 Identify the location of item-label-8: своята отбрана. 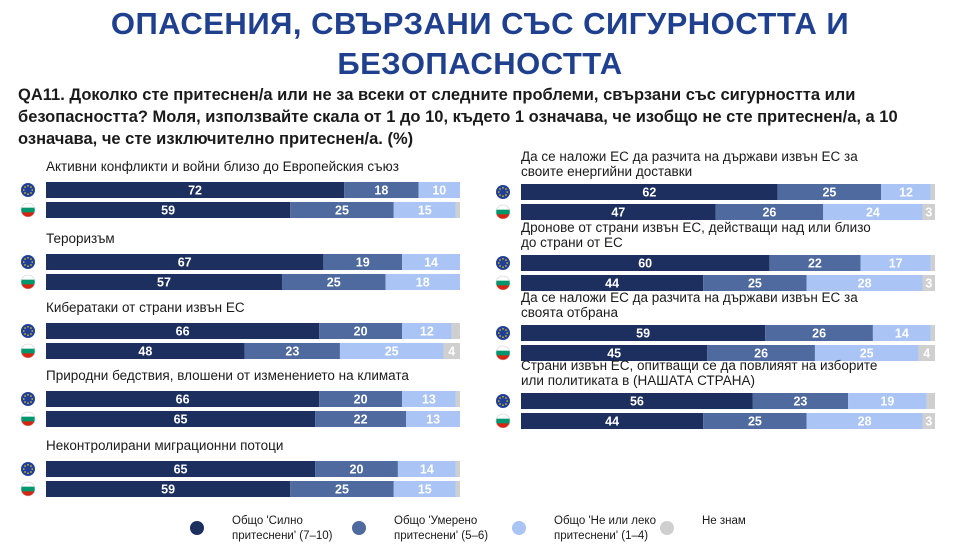
(569, 312).